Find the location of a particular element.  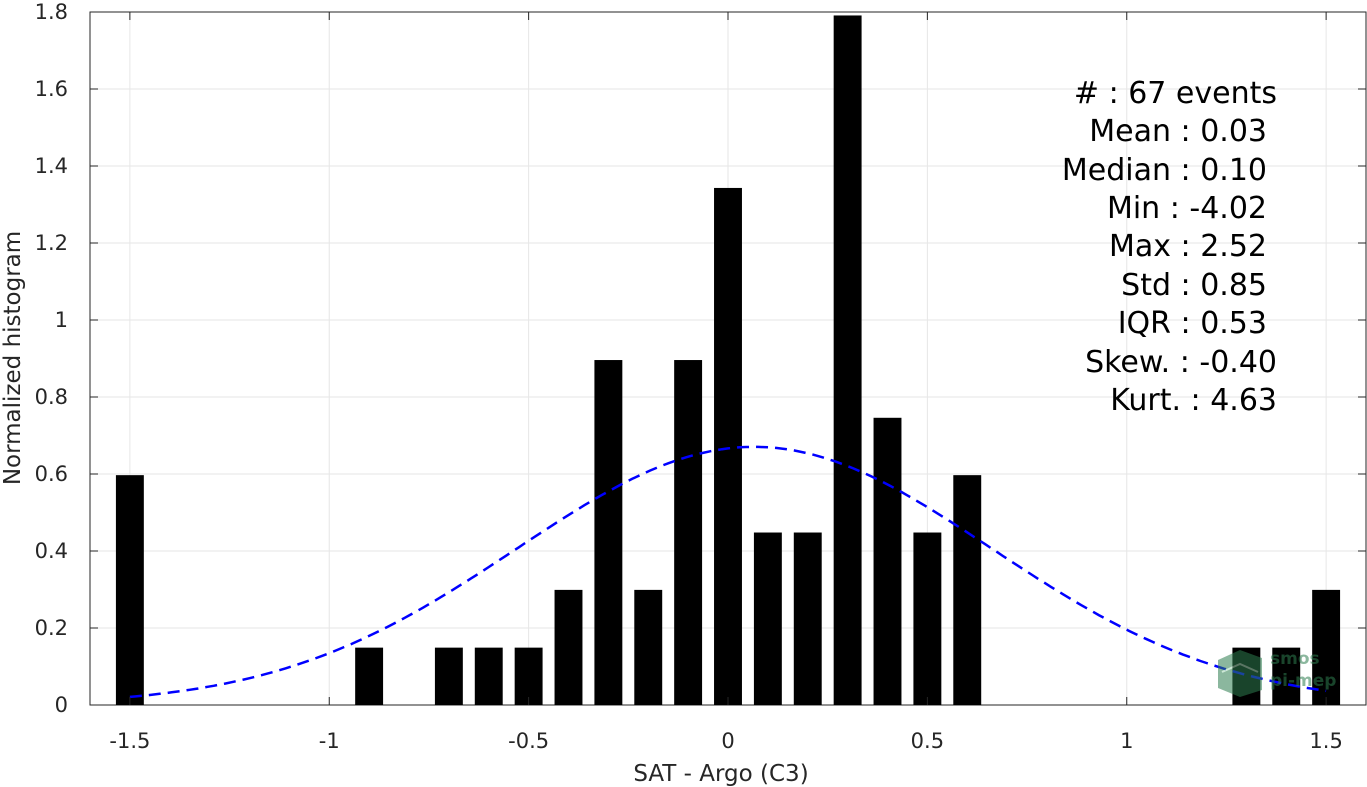

smos-pimep-logo: smos pi-mep is located at coordinates (1277, 673).